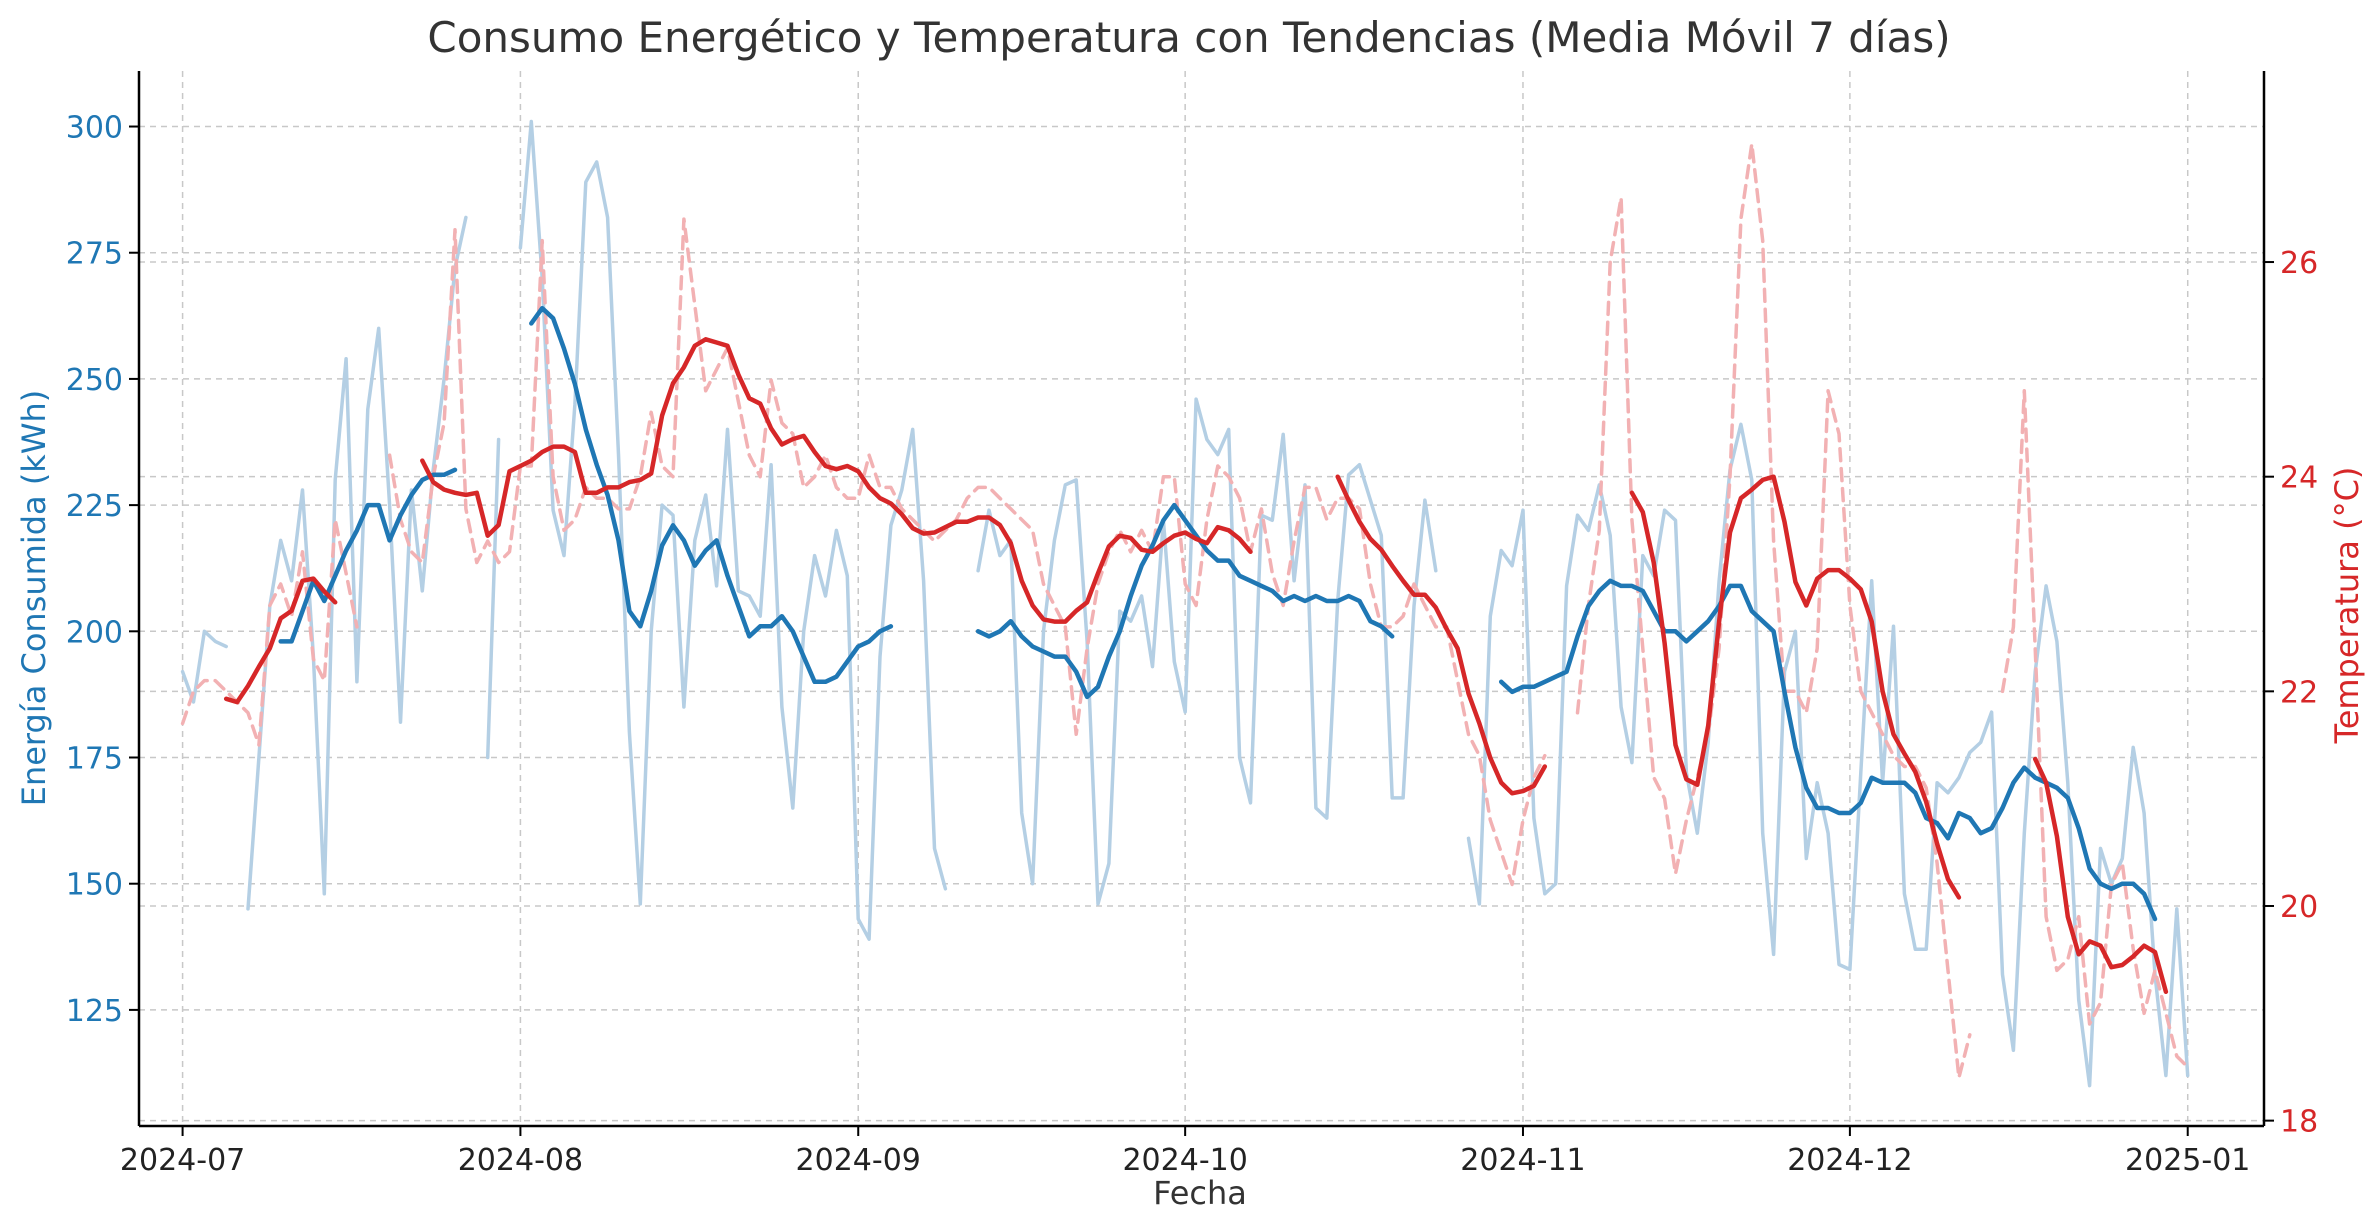 The width and height of the screenshot is (2379, 1232). What do you see at coordinates (1522, 1160) in the screenshot?
I see `x-tick-label: 2024-11` at bounding box center [1522, 1160].